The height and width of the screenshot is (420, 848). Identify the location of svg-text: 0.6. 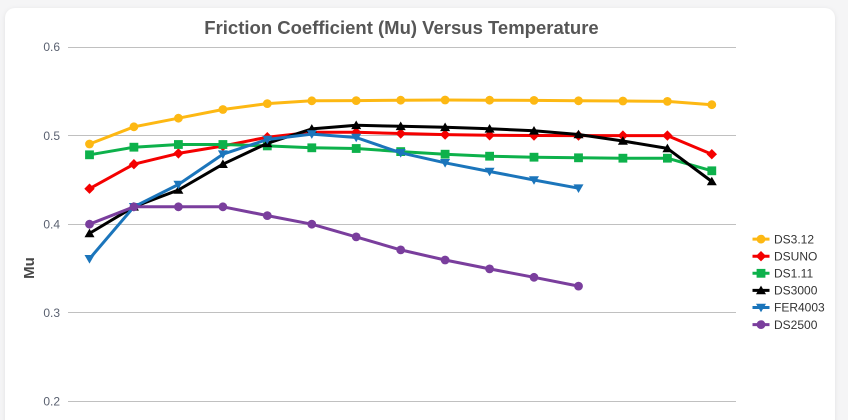
(51, 47).